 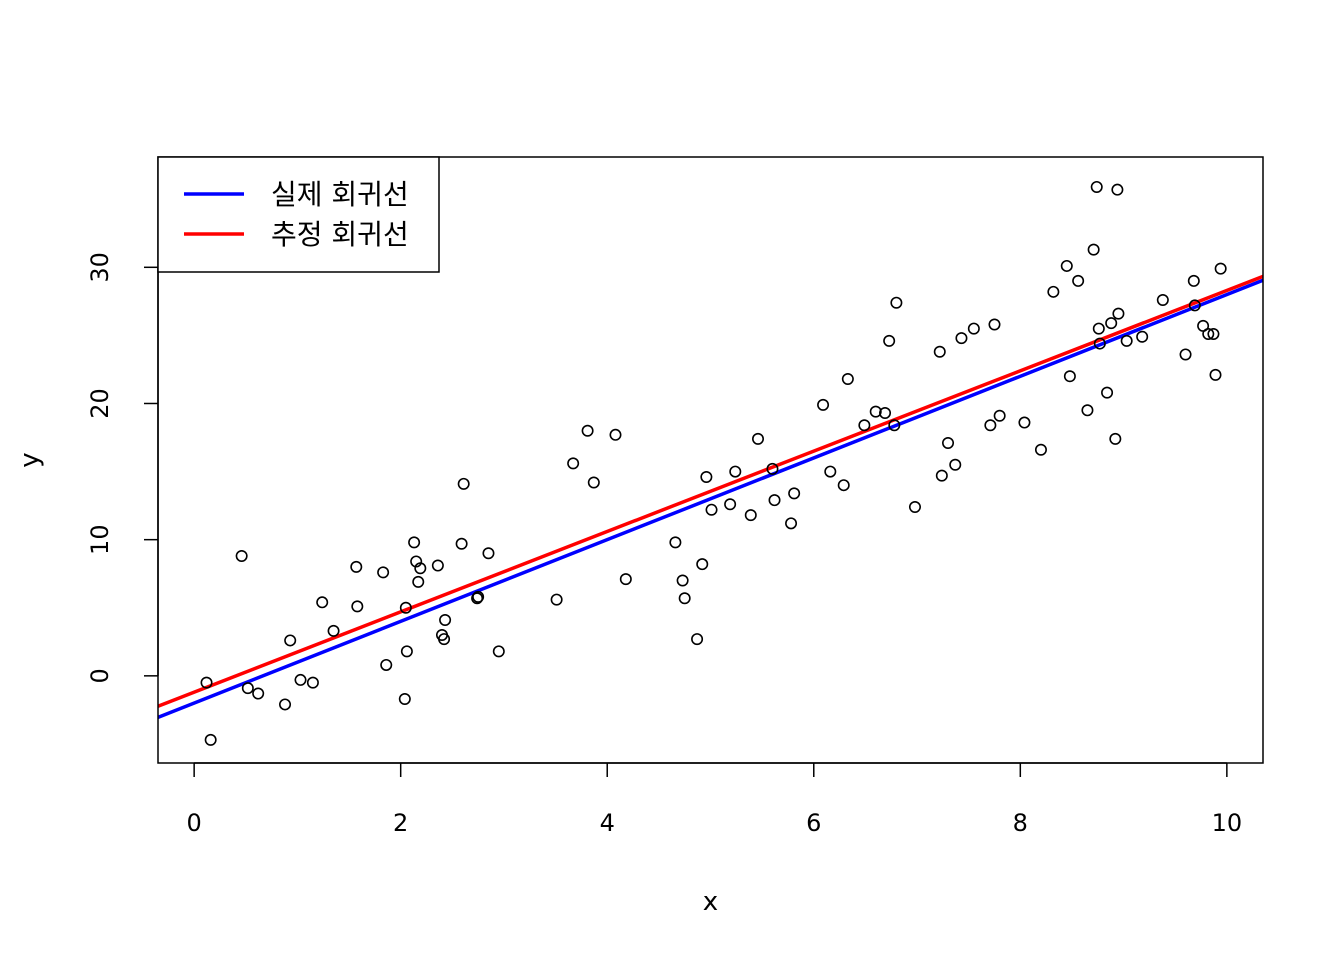 I want to click on y-tick-label: 30, so click(x=100, y=267).